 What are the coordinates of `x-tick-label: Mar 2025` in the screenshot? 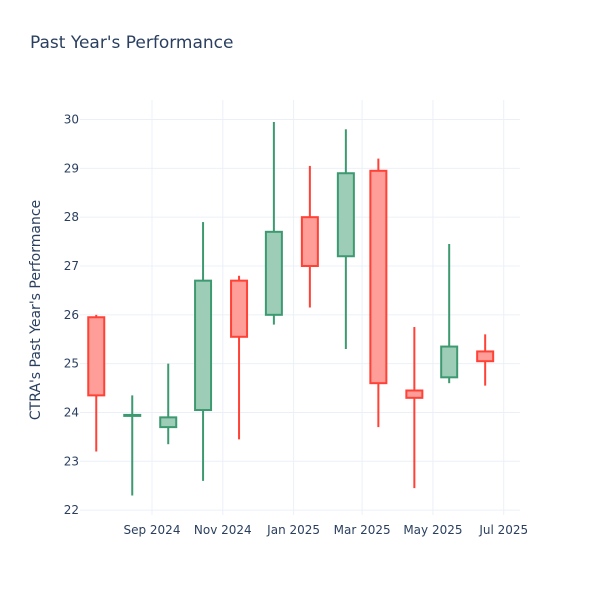 It's located at (362, 530).